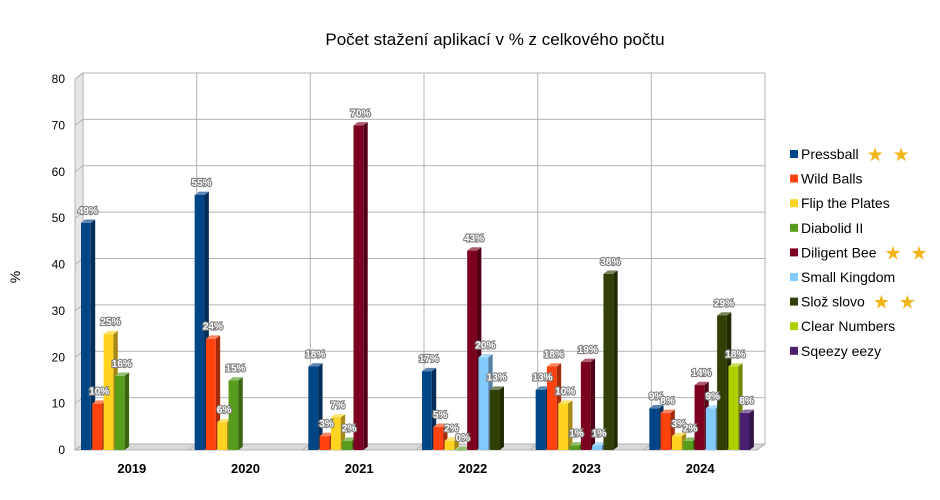  What do you see at coordinates (761, 262) in the screenshot?
I see `category-divider` at bounding box center [761, 262].